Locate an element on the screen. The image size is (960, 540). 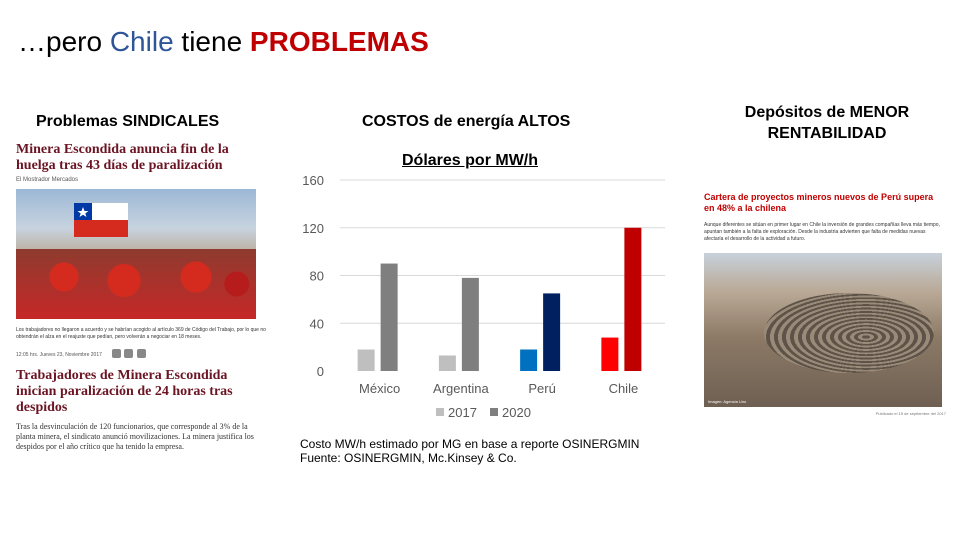
x-tick-label-1: Argentina is located at coordinates (461, 388).